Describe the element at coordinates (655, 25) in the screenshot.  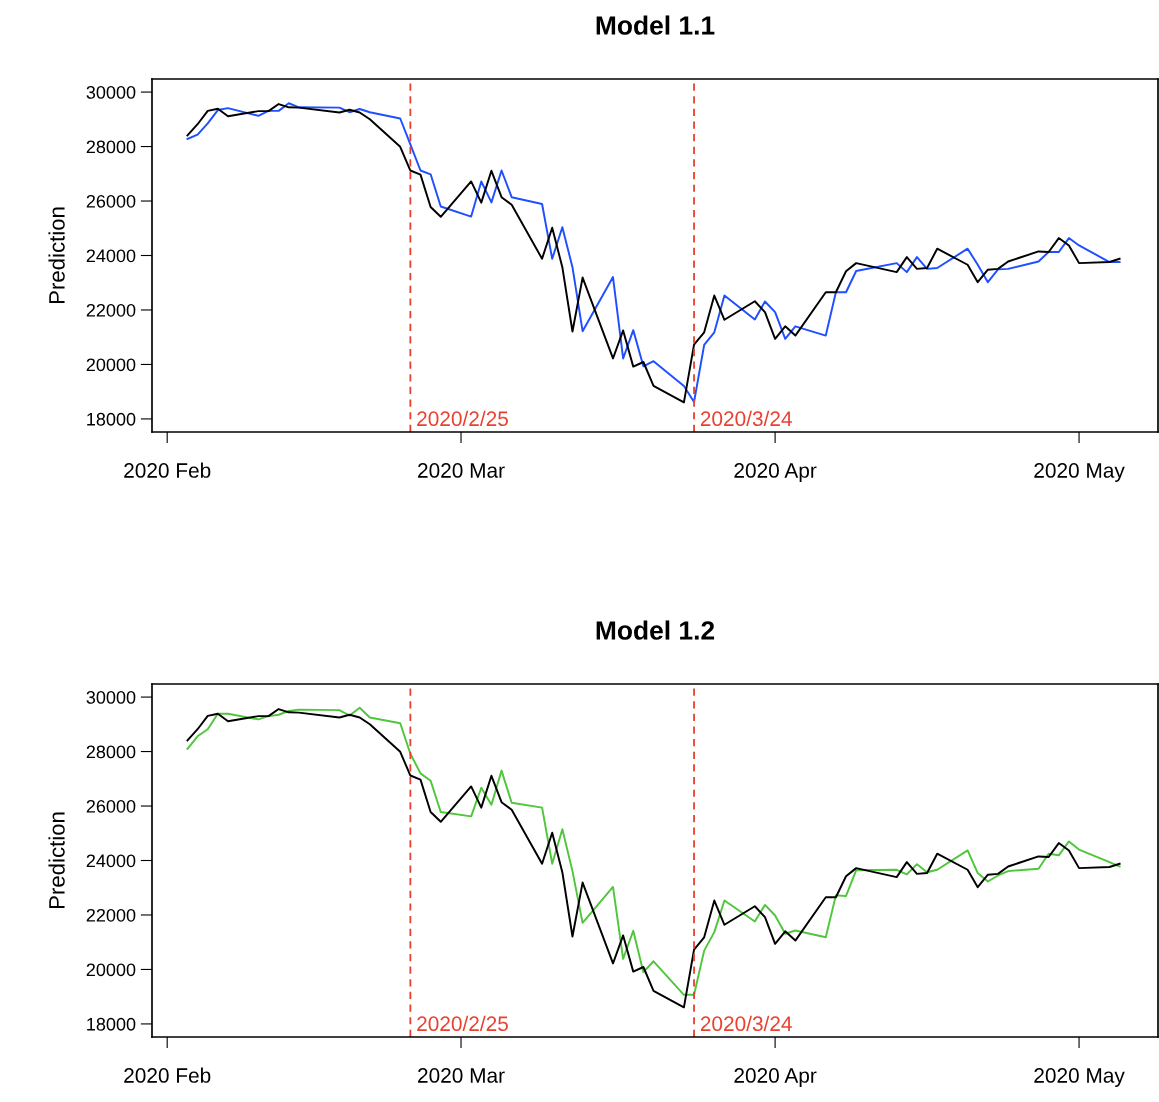
I see `chart-title: Model 1.1` at that location.